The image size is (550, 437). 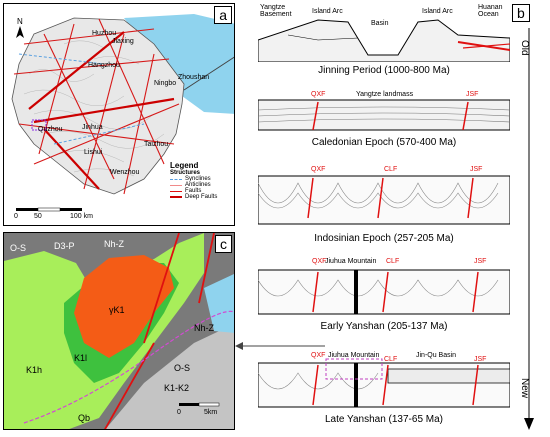 What do you see at coordinates (204, 328) in the screenshot?
I see `unit-label-nhz-right: Nh-Z` at bounding box center [204, 328].